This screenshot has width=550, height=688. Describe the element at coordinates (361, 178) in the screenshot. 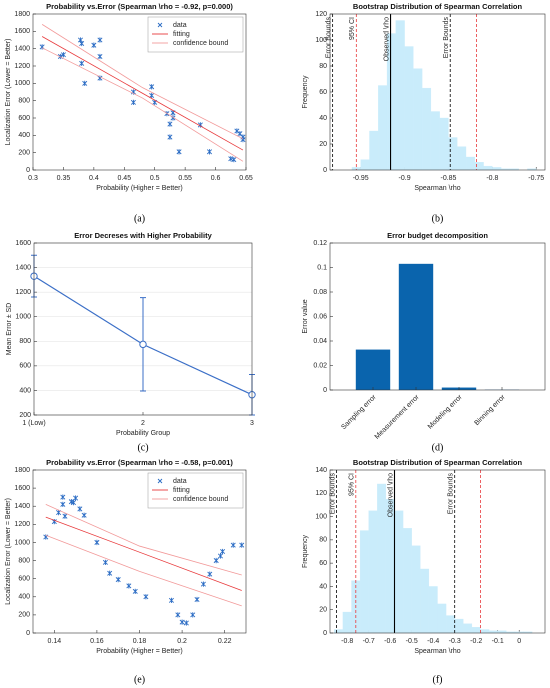

I see `x-tick-label: -0.95` at that location.